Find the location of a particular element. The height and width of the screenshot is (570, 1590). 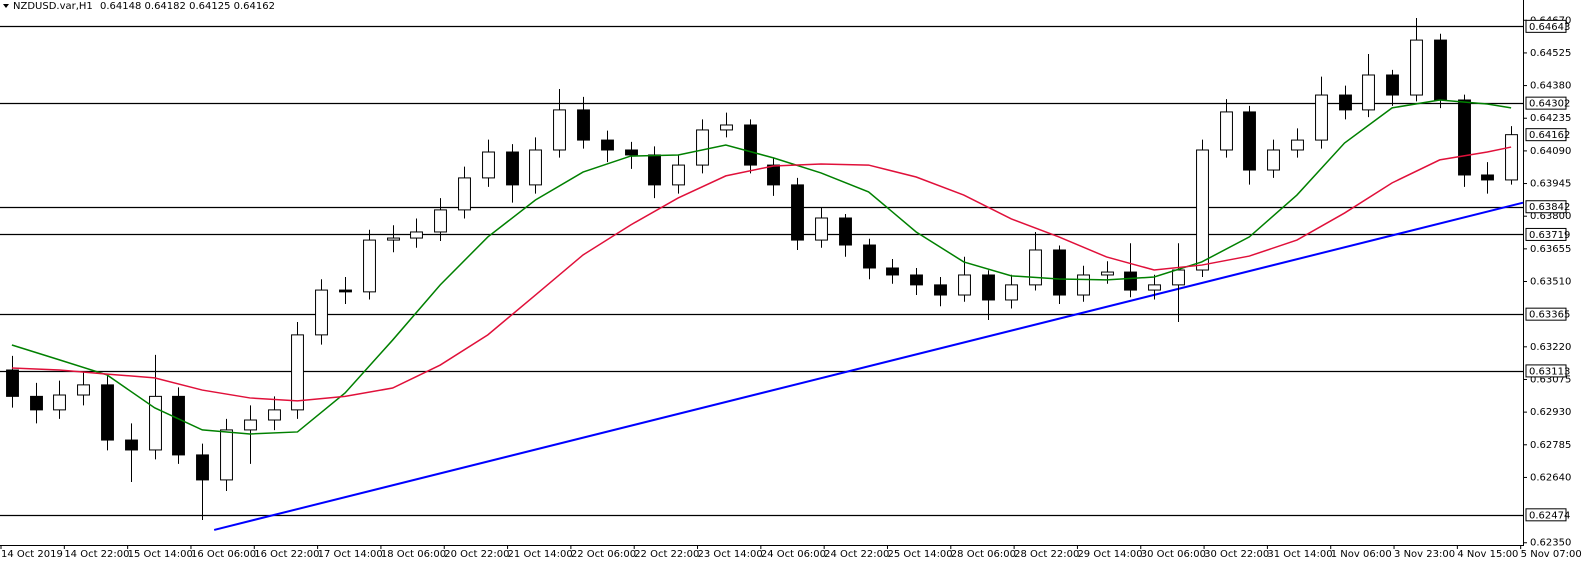

level-label: 0.63719 is located at coordinates (1549, 235).